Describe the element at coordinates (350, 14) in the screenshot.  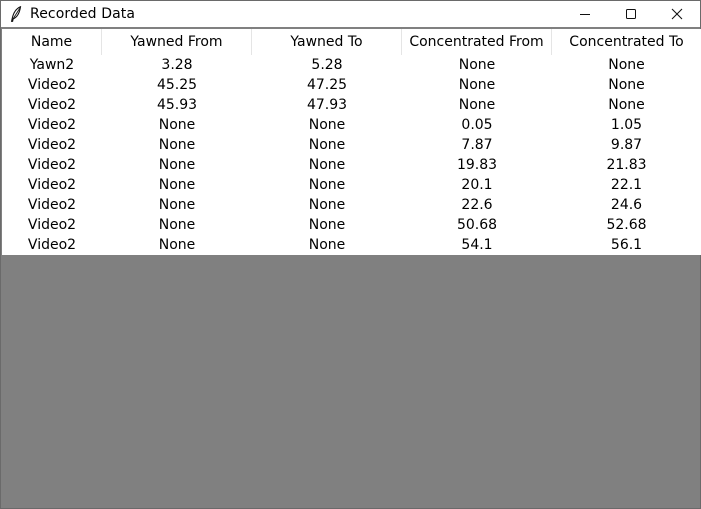
I see `title-bar: Recorded Data` at that location.